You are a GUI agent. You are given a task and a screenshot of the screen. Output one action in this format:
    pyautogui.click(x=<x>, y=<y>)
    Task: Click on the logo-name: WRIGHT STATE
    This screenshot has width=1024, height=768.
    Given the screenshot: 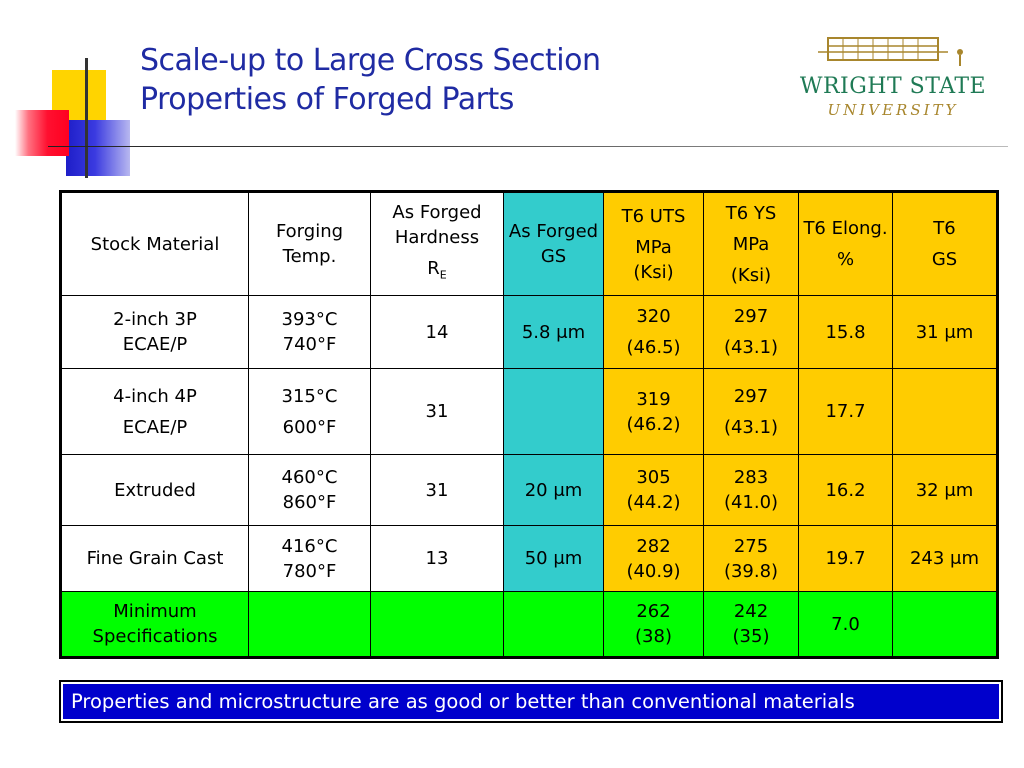 What is the action you would take?
    pyautogui.click(x=893, y=86)
    